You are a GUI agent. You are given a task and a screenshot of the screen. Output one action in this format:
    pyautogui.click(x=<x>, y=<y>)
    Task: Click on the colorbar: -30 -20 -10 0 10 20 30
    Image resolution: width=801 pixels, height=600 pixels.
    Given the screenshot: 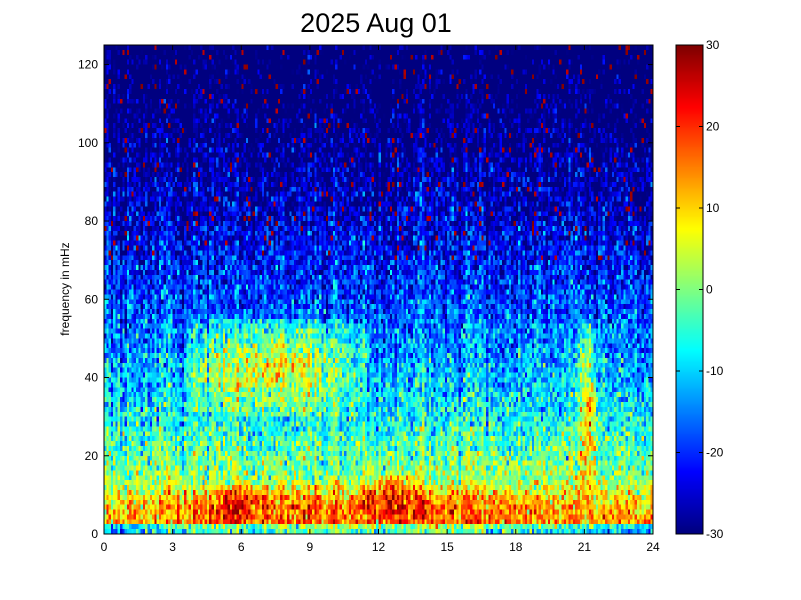 What is the action you would take?
    pyautogui.click(x=699, y=289)
    